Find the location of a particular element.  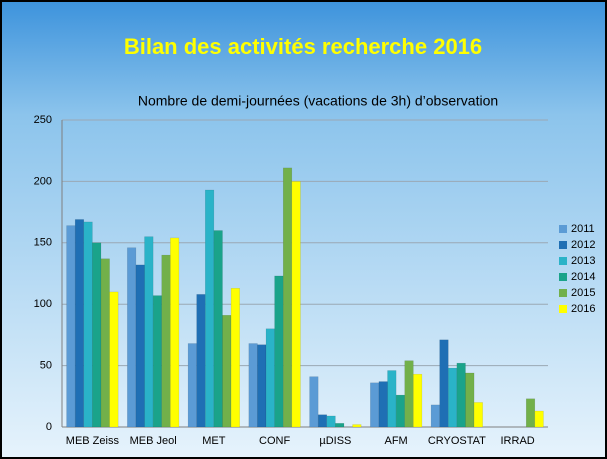

y-tick-label: 250 is located at coordinates (43, 120).